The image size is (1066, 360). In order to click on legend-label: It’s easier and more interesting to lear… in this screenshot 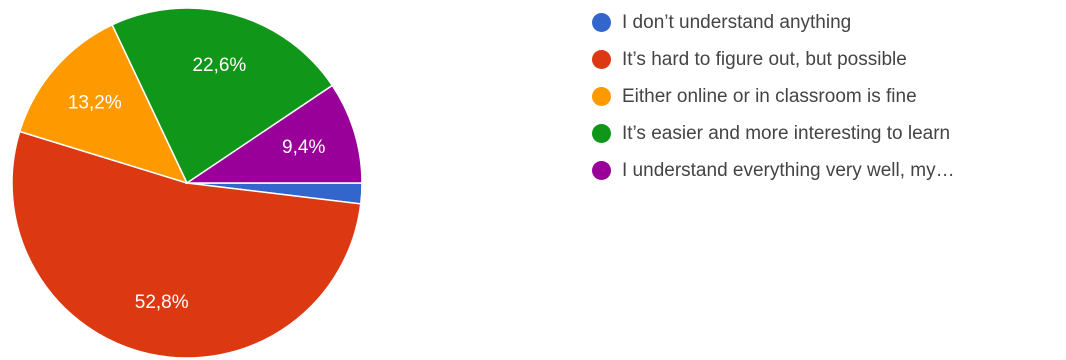, I will do `click(786, 133)`.